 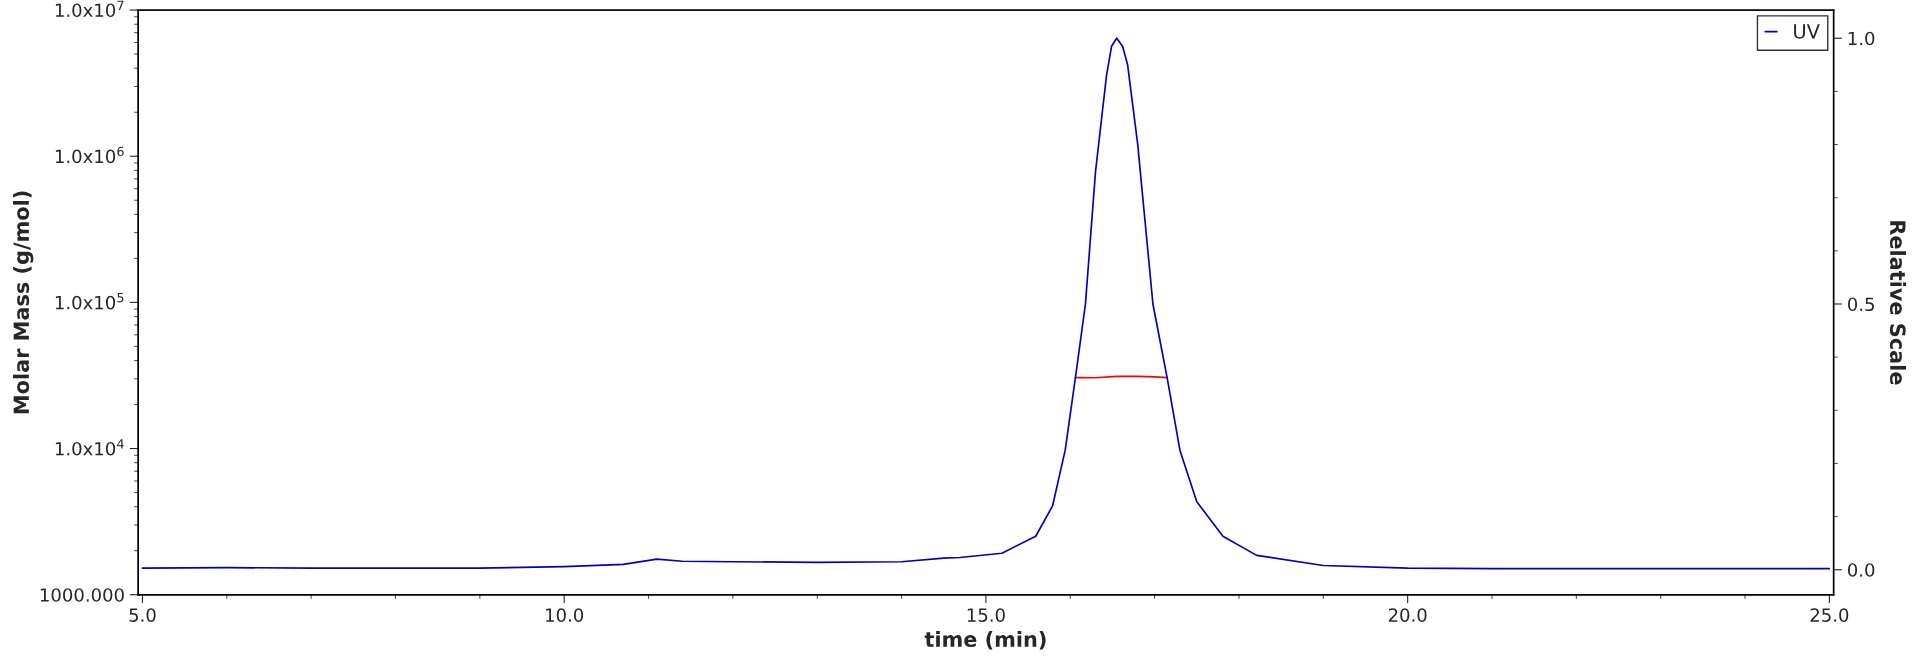 What do you see at coordinates (565, 615) in the screenshot?
I see `x-tick-label: 10.0` at bounding box center [565, 615].